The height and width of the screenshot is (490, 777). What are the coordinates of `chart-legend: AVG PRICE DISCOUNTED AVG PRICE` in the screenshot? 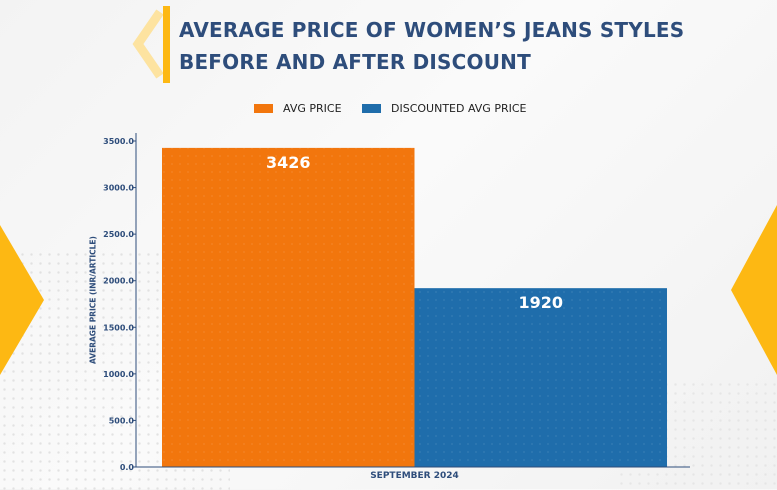 It's located at (388, 111).